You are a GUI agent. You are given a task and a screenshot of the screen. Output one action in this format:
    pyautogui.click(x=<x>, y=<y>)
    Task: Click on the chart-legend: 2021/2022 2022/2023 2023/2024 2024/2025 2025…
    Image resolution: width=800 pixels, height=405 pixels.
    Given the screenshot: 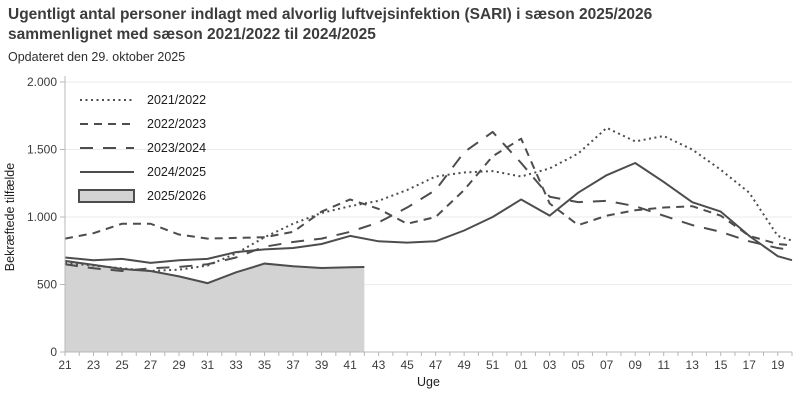 What is the action you would take?
    pyautogui.click(x=142, y=148)
    